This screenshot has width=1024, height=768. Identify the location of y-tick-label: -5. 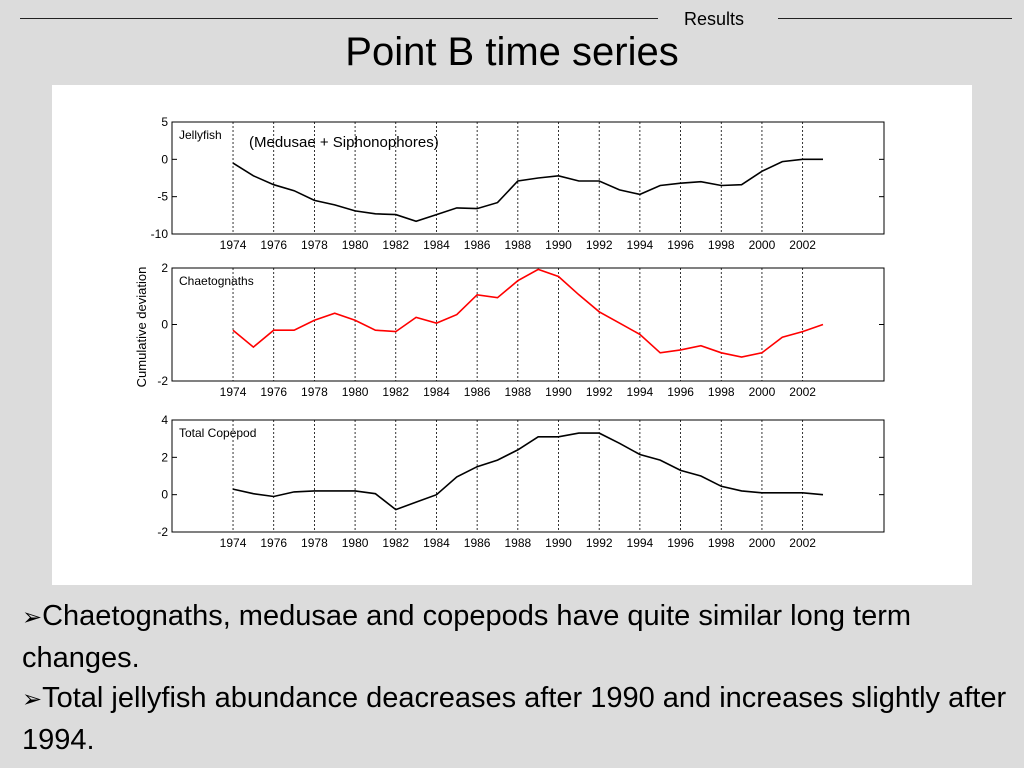
(162, 197).